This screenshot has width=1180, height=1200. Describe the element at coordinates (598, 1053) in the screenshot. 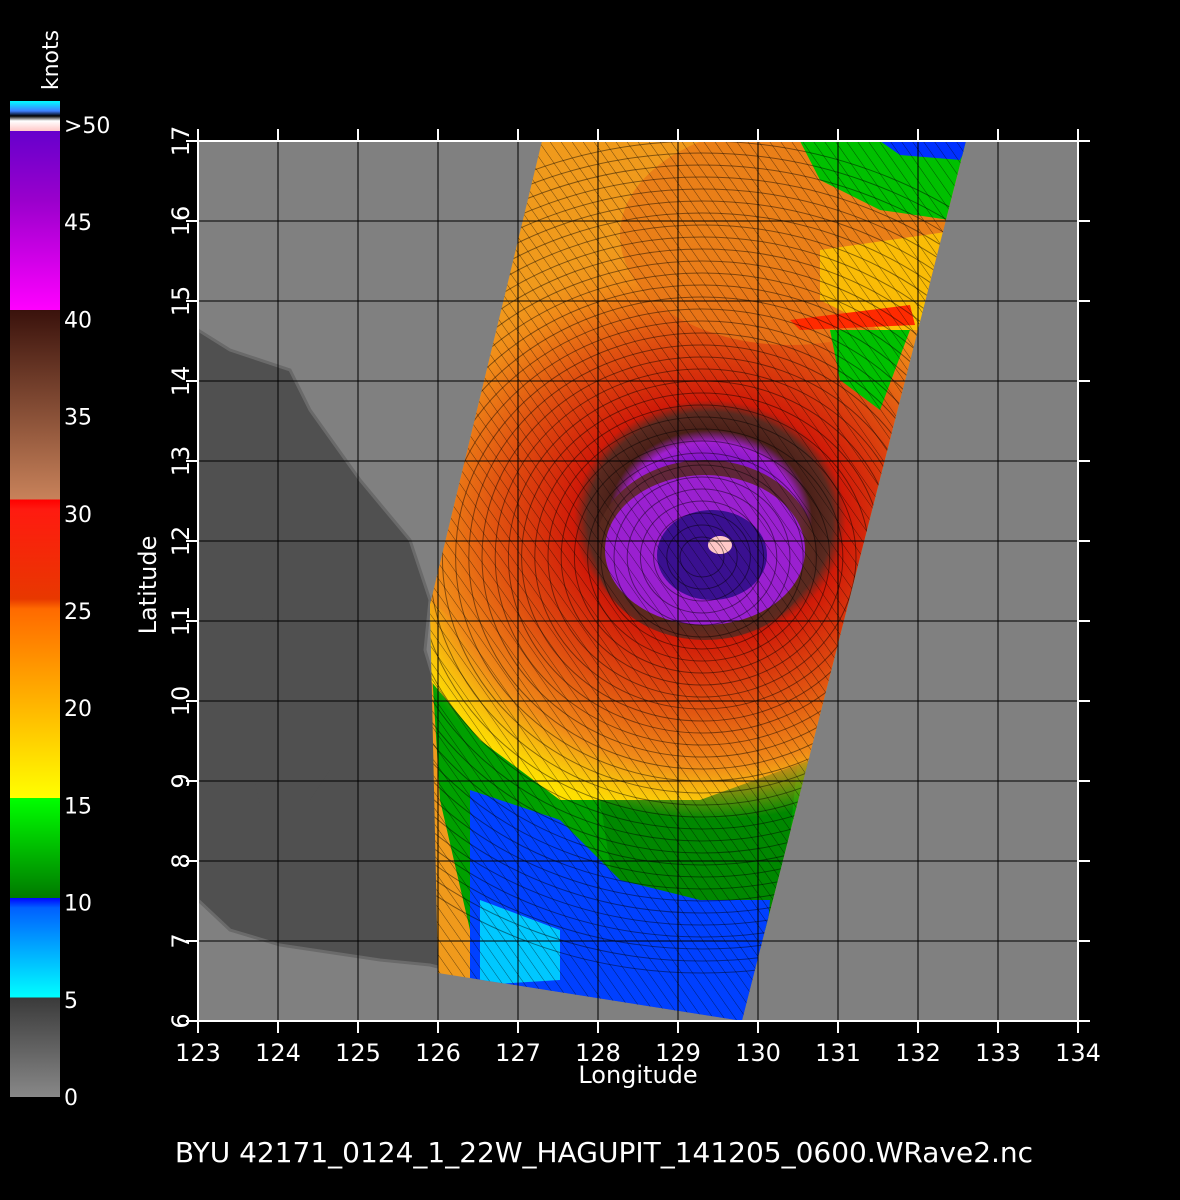

I see `lon-tick-label: 128` at that location.